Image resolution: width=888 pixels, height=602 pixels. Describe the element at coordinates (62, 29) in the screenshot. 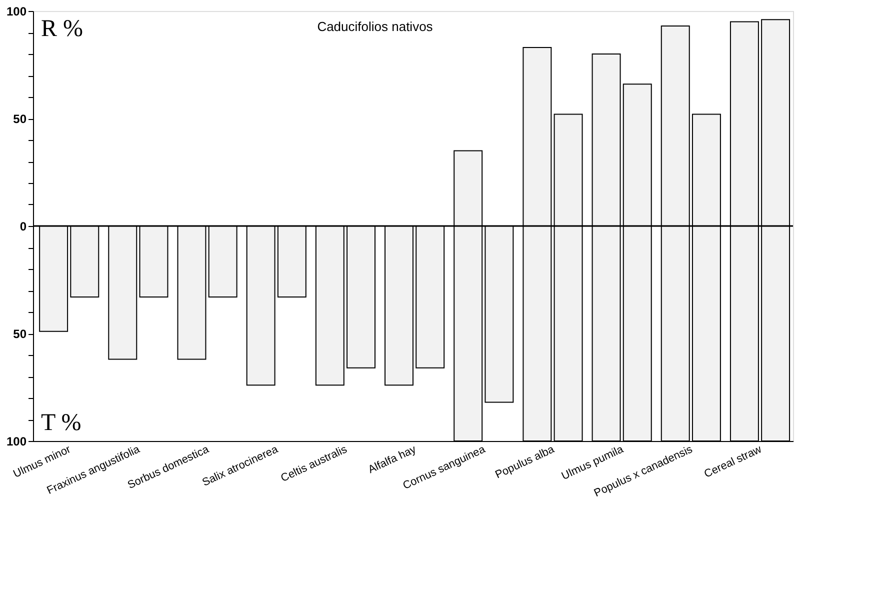

I see `annotation: R %` at that location.